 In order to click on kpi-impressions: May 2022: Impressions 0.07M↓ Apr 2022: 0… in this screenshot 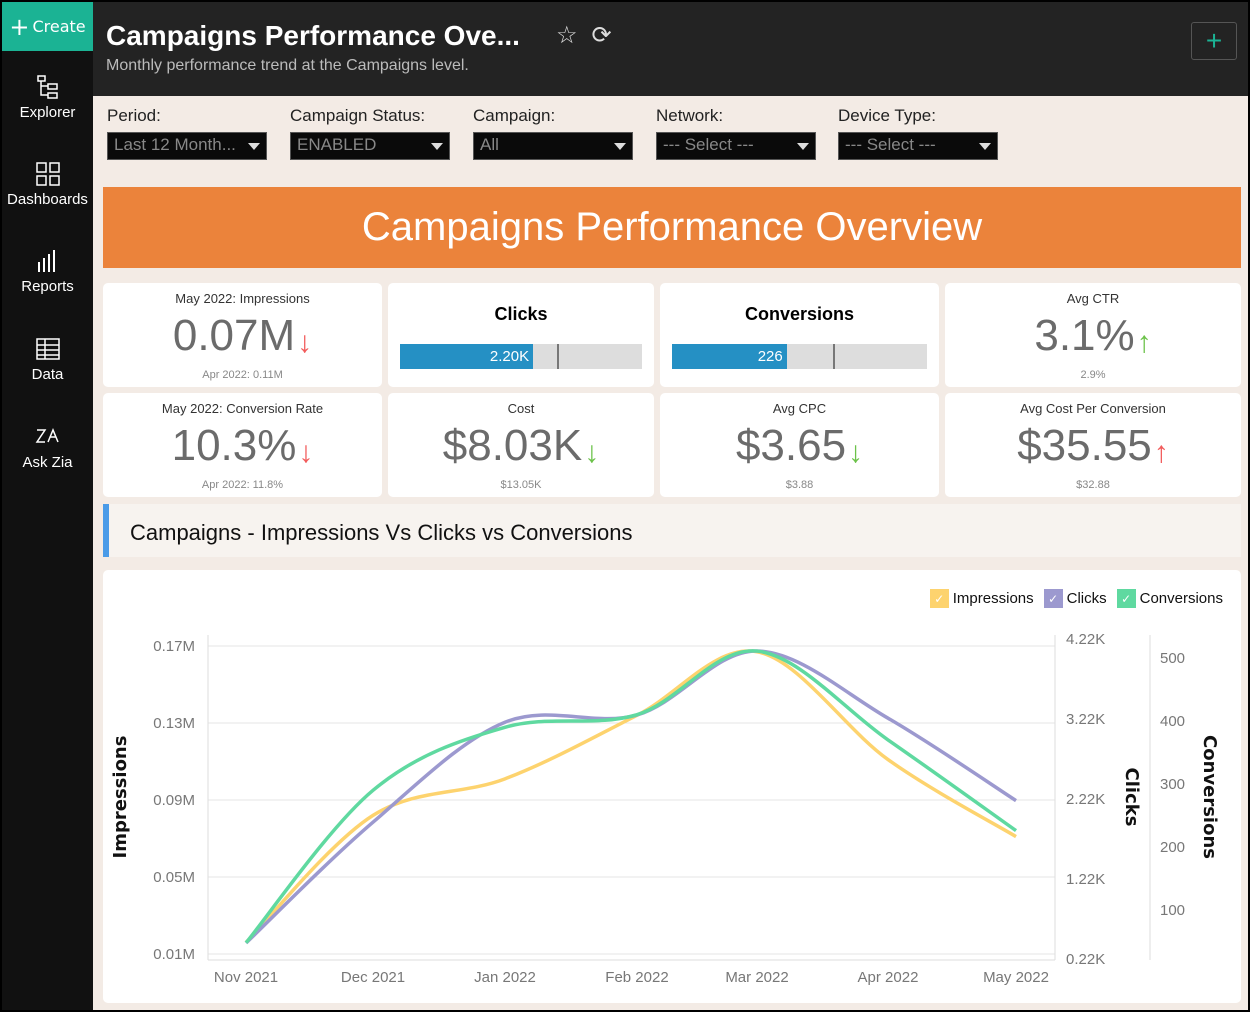, I will do `click(242, 335)`.